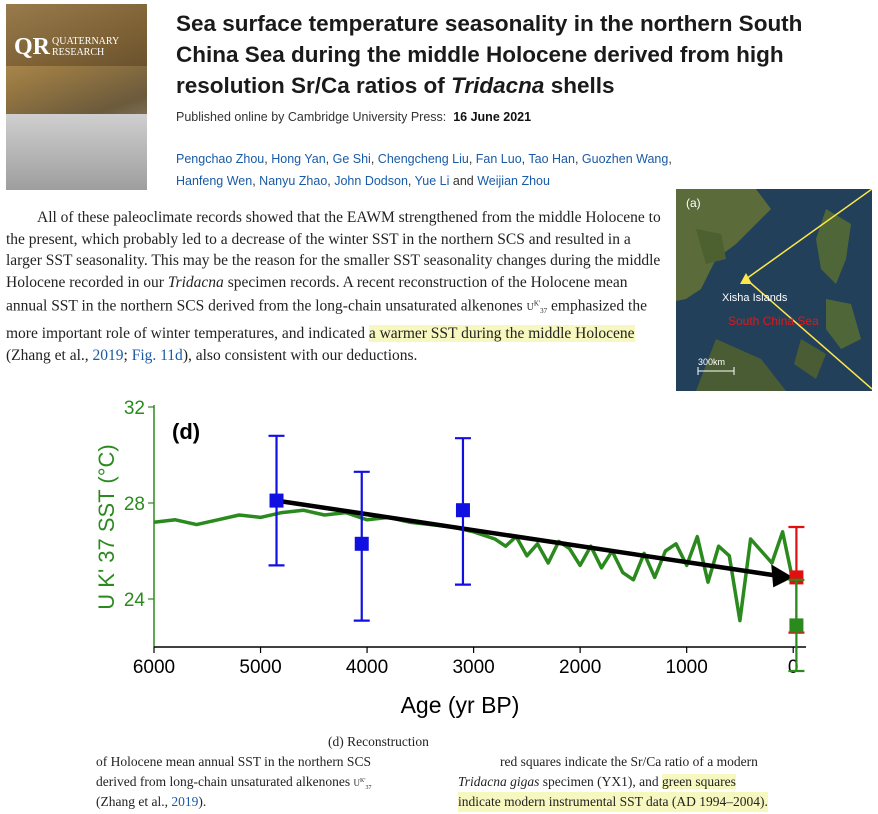 This screenshot has width=878, height=814. Describe the element at coordinates (186, 431) in the screenshot. I see `panel-label: (d)` at that location.